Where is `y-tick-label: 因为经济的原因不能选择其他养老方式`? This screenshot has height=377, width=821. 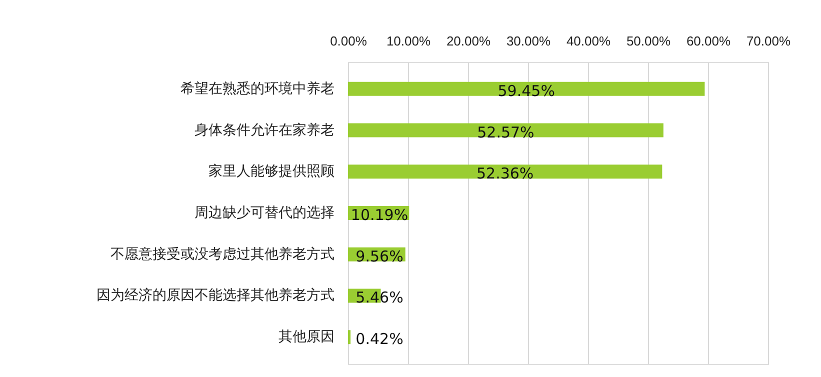 y-tick-label: 因为经济的原因不能选择其他养老方式 is located at coordinates (215, 296).